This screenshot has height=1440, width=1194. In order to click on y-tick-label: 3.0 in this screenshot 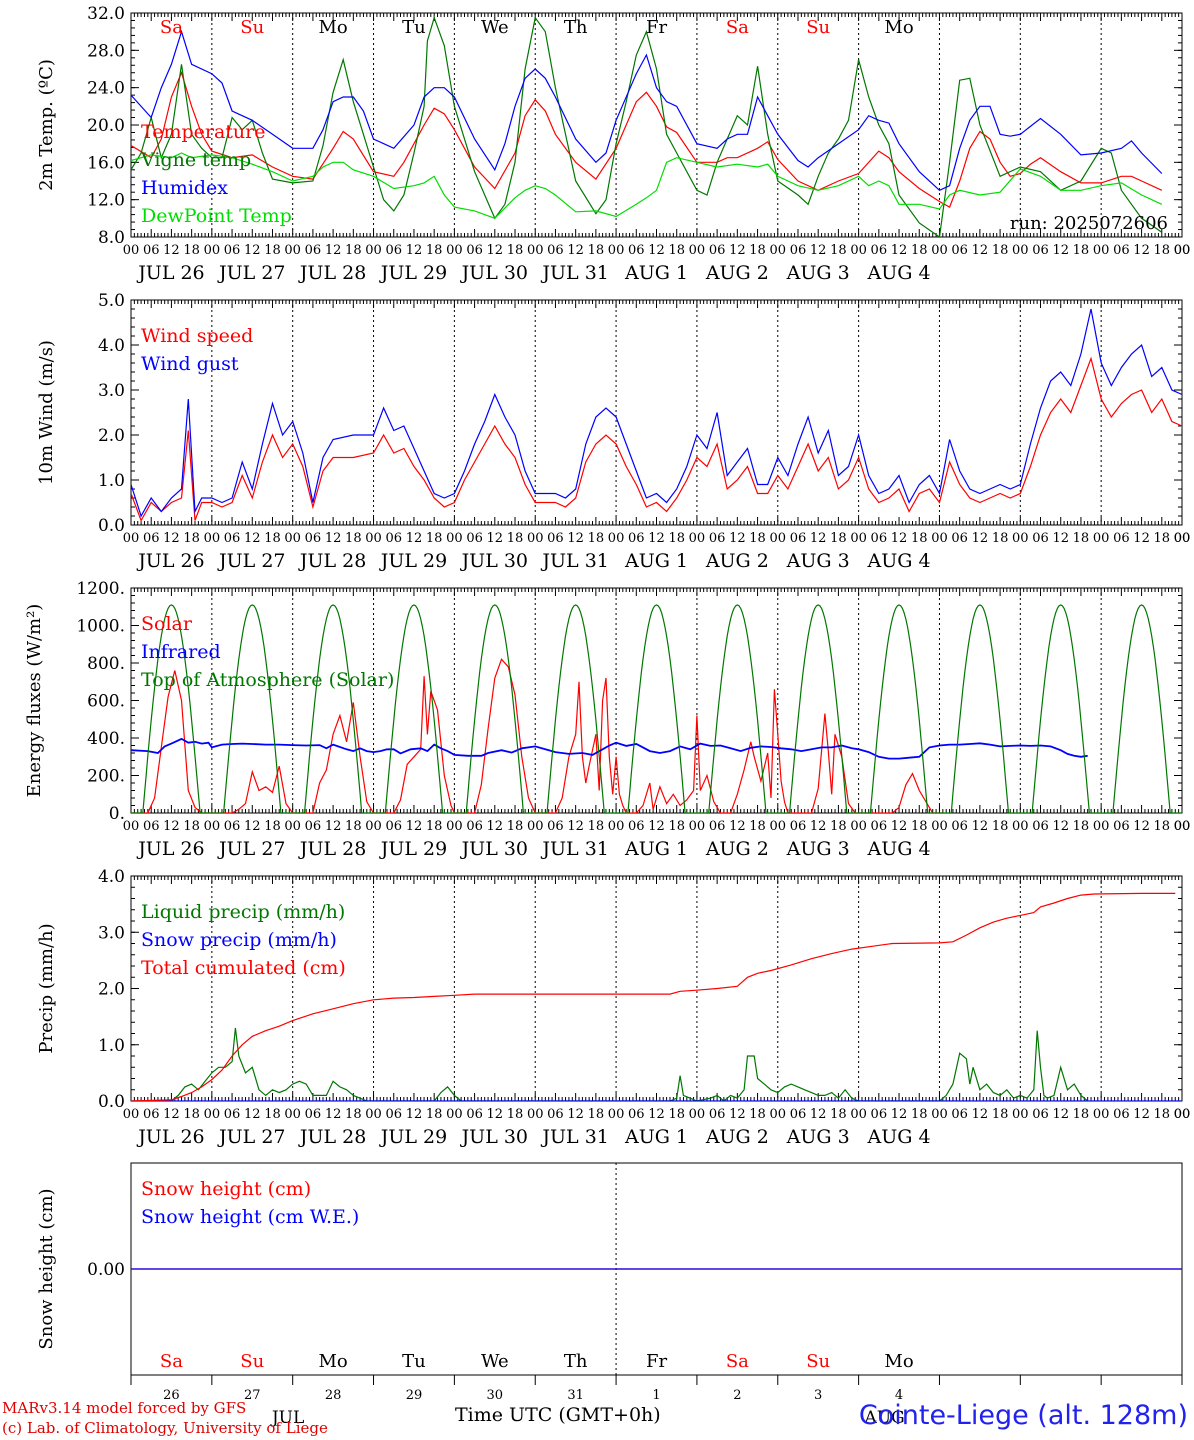, I will do `click(111, 391)`.